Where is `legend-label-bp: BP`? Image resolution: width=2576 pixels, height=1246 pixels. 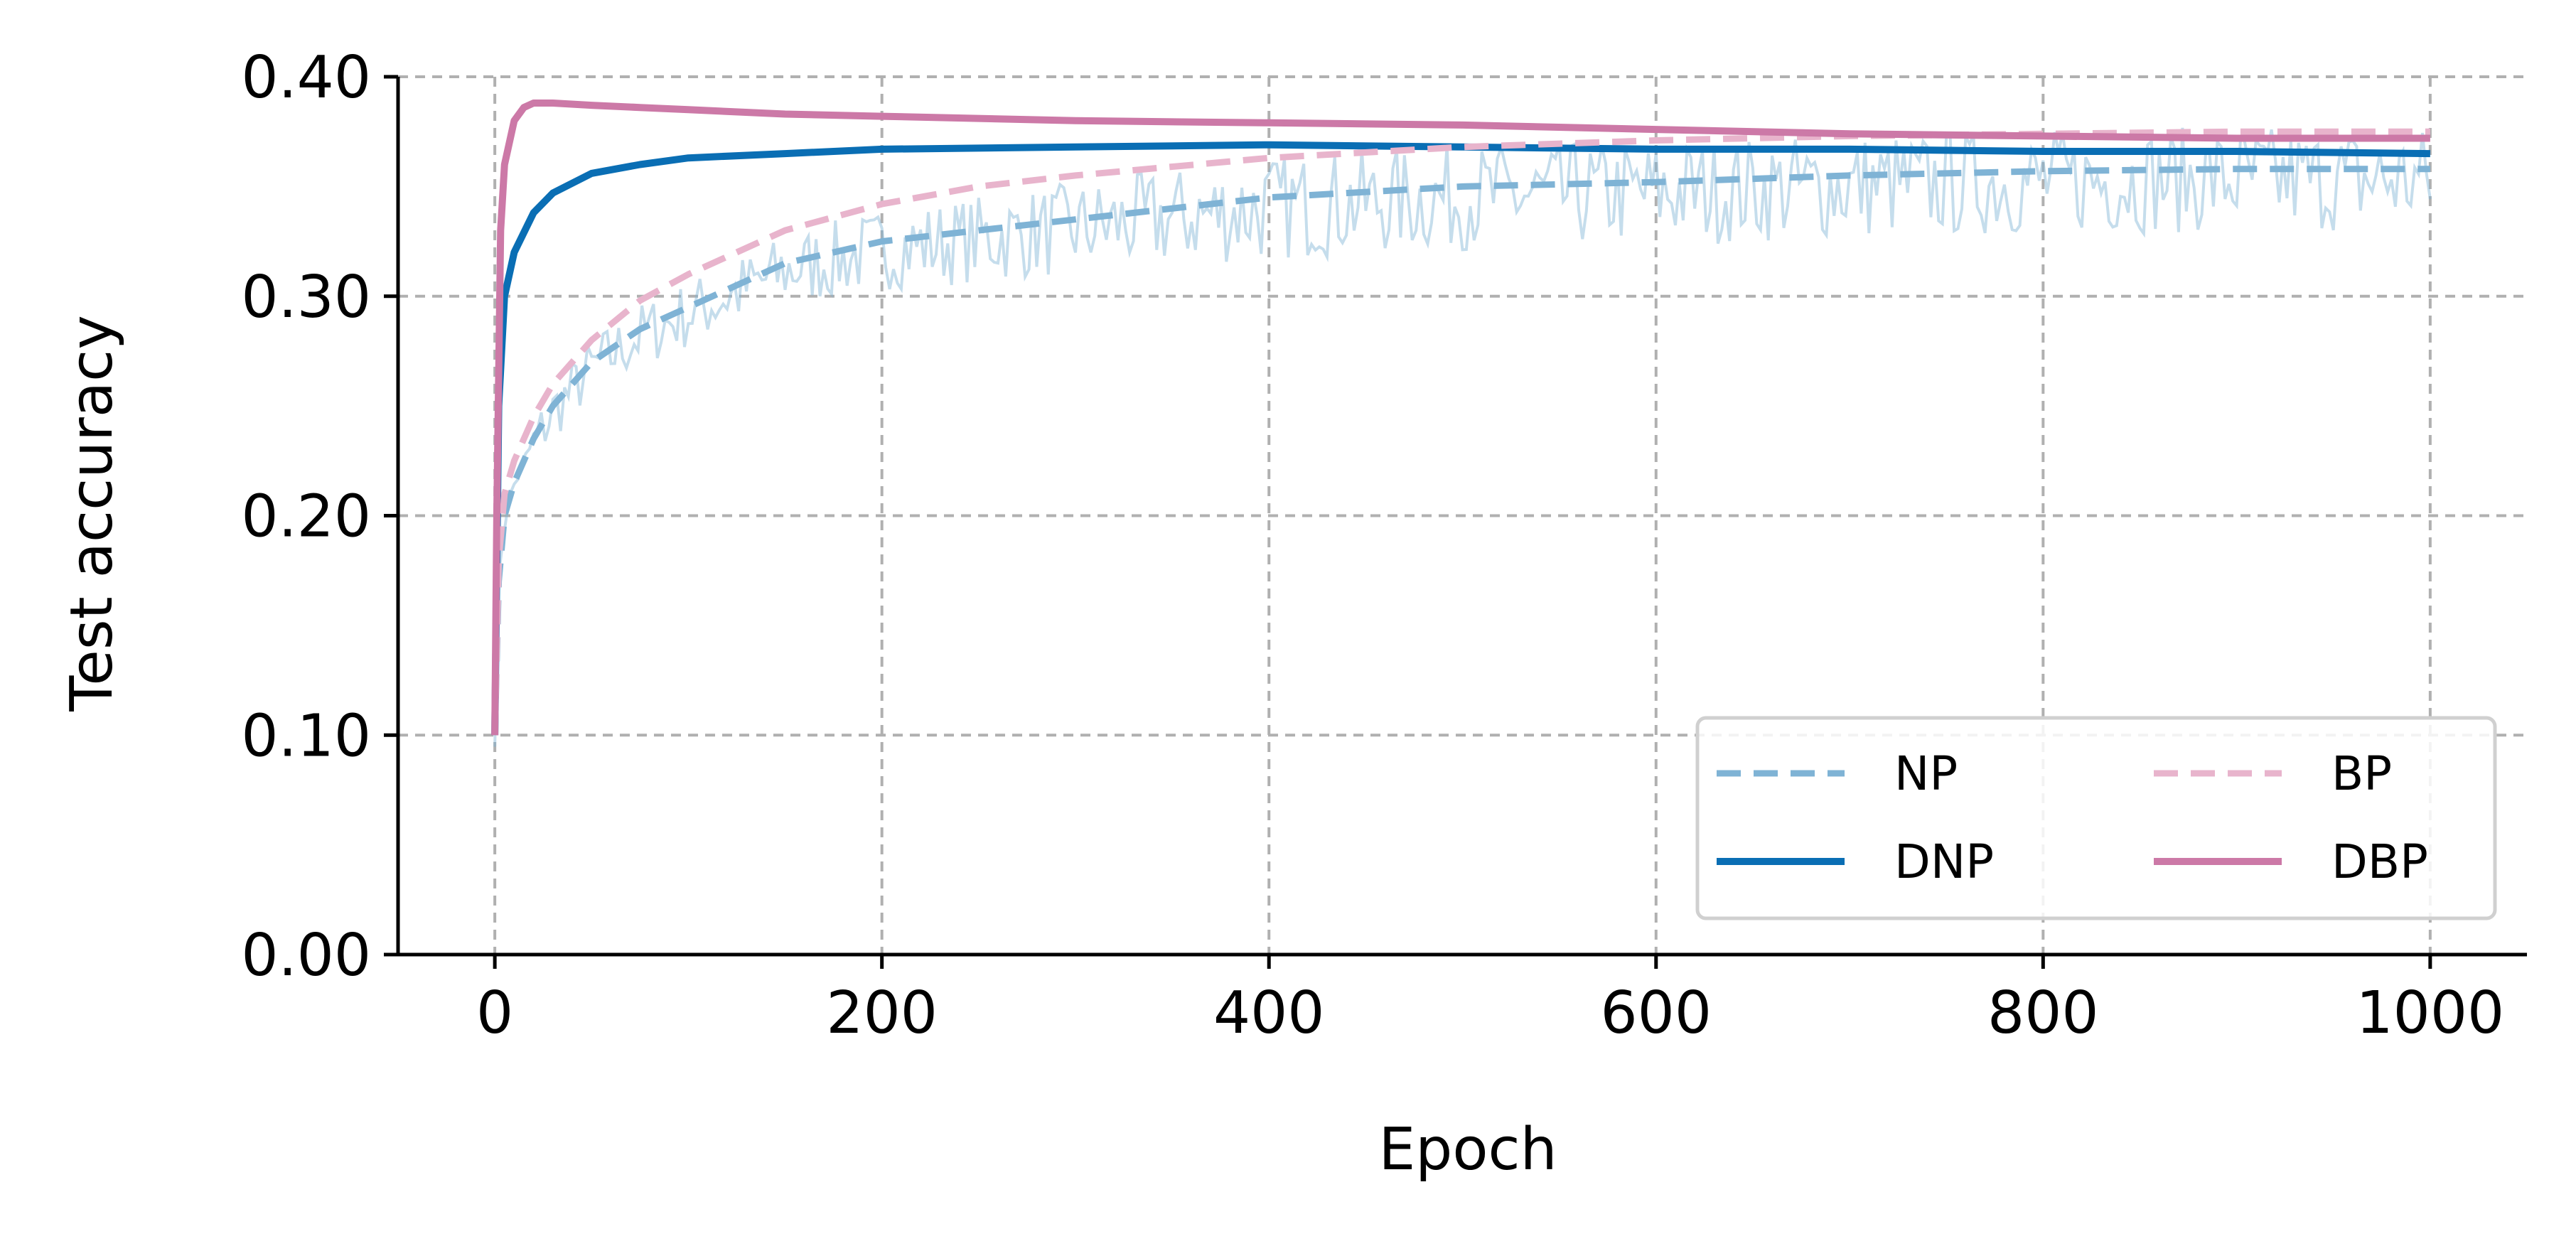
legend-label-bp: BP is located at coordinates (2361, 773).